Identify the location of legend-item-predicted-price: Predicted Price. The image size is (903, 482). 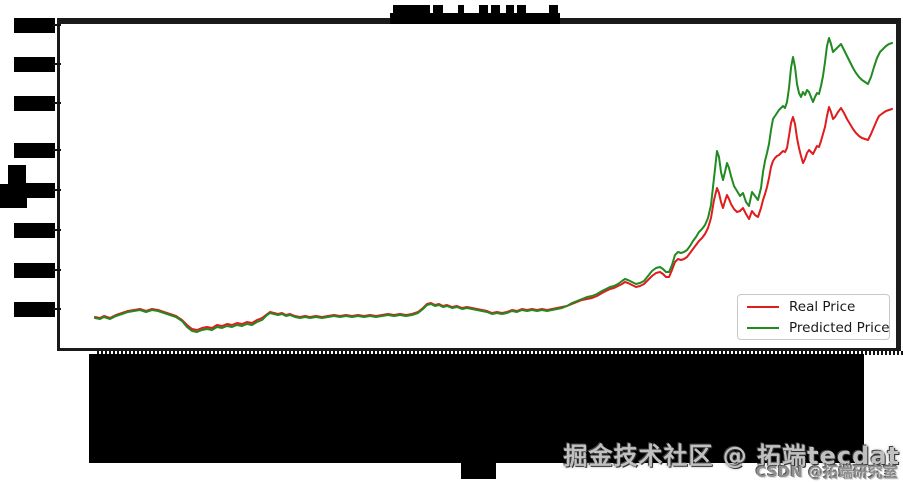
(818, 328).